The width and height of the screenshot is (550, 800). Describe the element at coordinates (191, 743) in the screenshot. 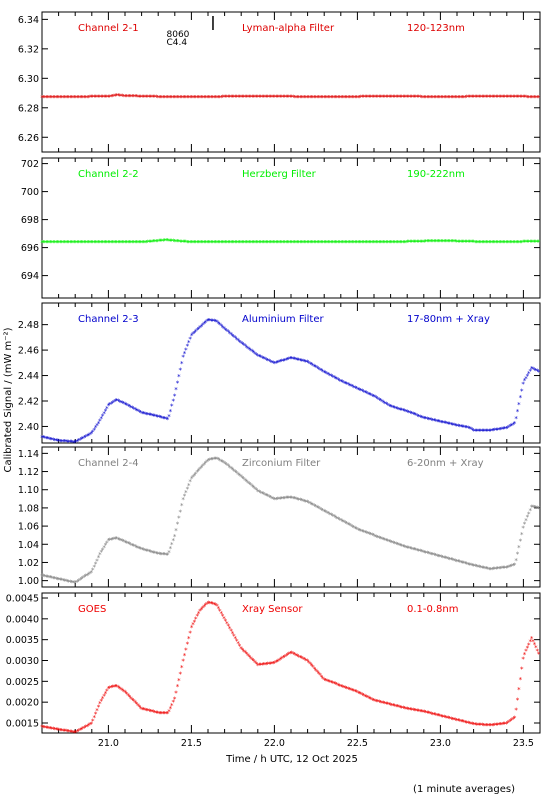

I see `x-tick-label: 21.5` at that location.